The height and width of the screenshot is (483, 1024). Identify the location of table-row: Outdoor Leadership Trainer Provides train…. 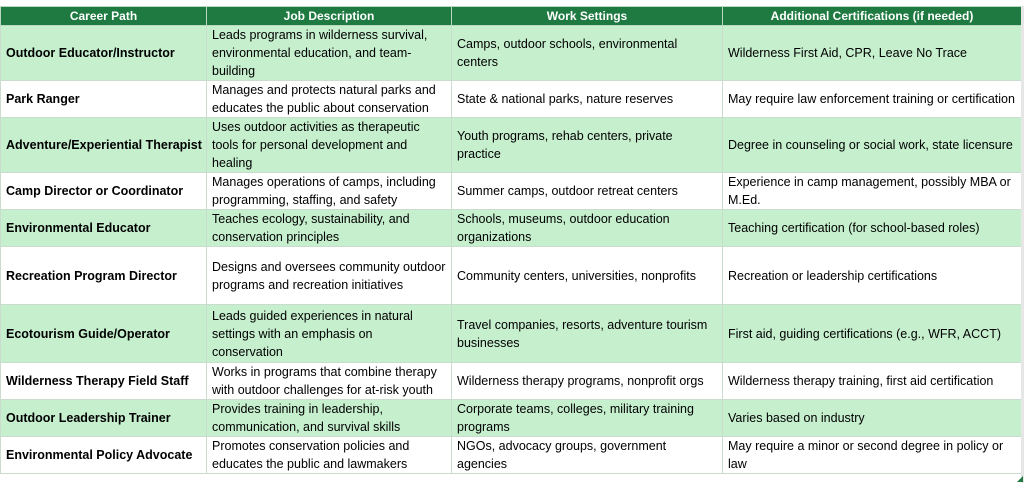
(511, 418).